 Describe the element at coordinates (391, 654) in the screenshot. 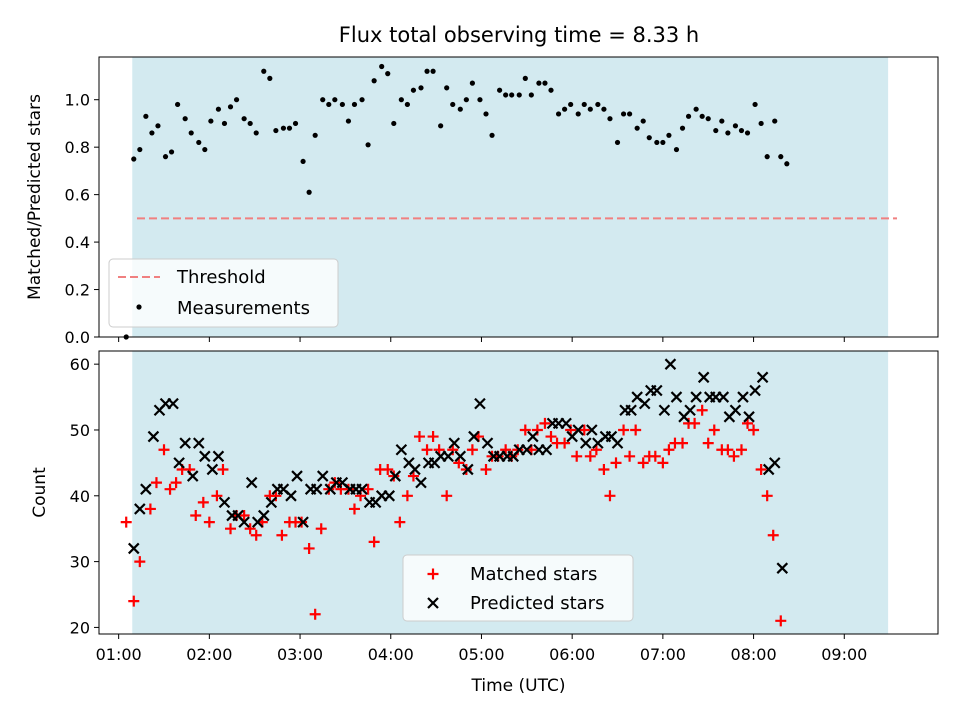

I see `bottom-x-tick-label: 04:00` at that location.